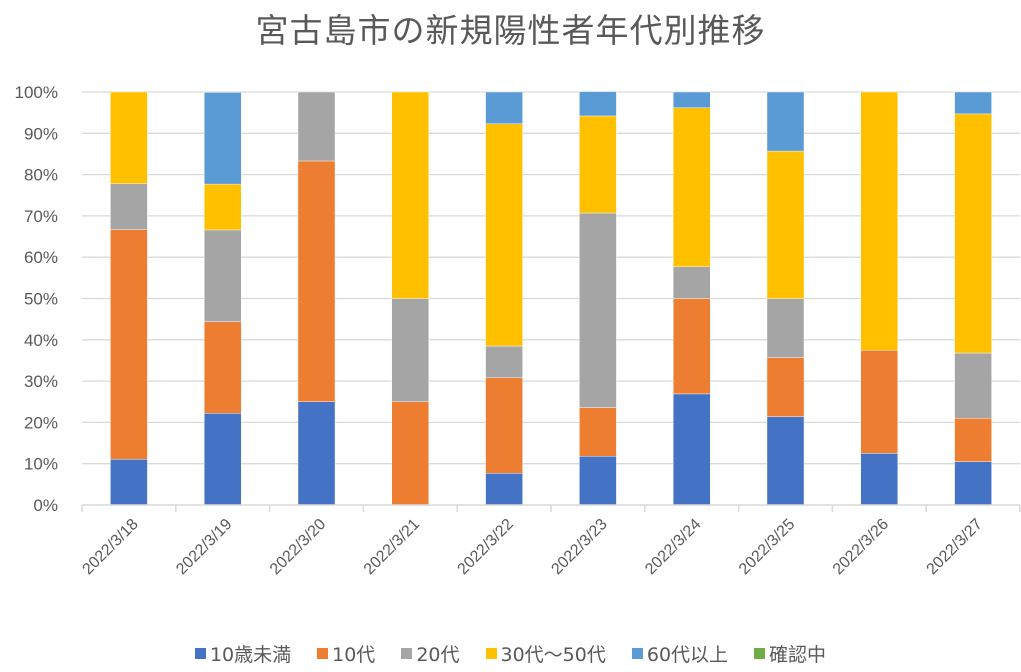 The height and width of the screenshot is (672, 1021). I want to click on y-axis-ticks: 0% 10% 20% 30% 40% 50% 60% 70% 80% 90% 100%, so click(36, 299).